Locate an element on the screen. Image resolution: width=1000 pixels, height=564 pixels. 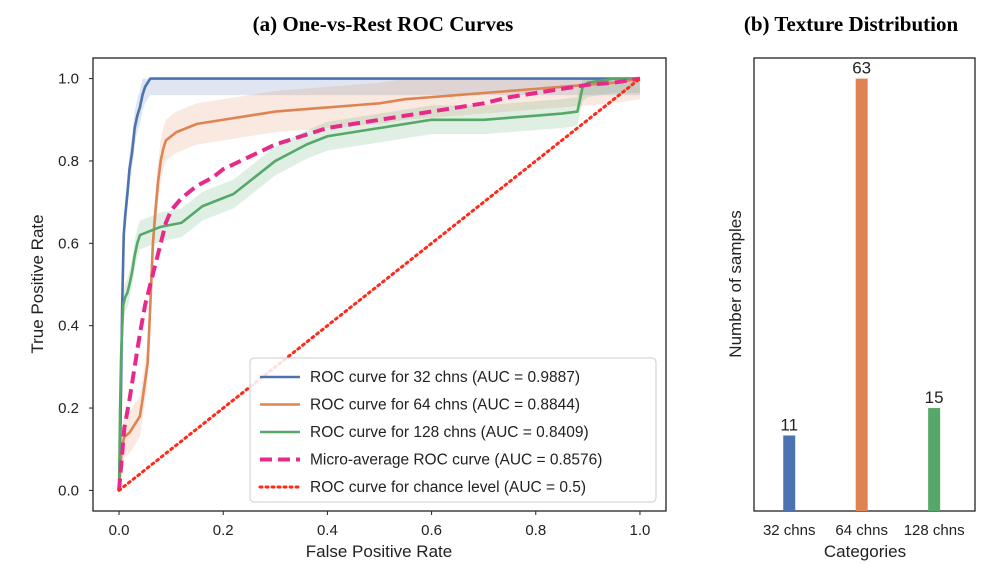
roc-x-tick-label: 0.6 is located at coordinates (431, 530).